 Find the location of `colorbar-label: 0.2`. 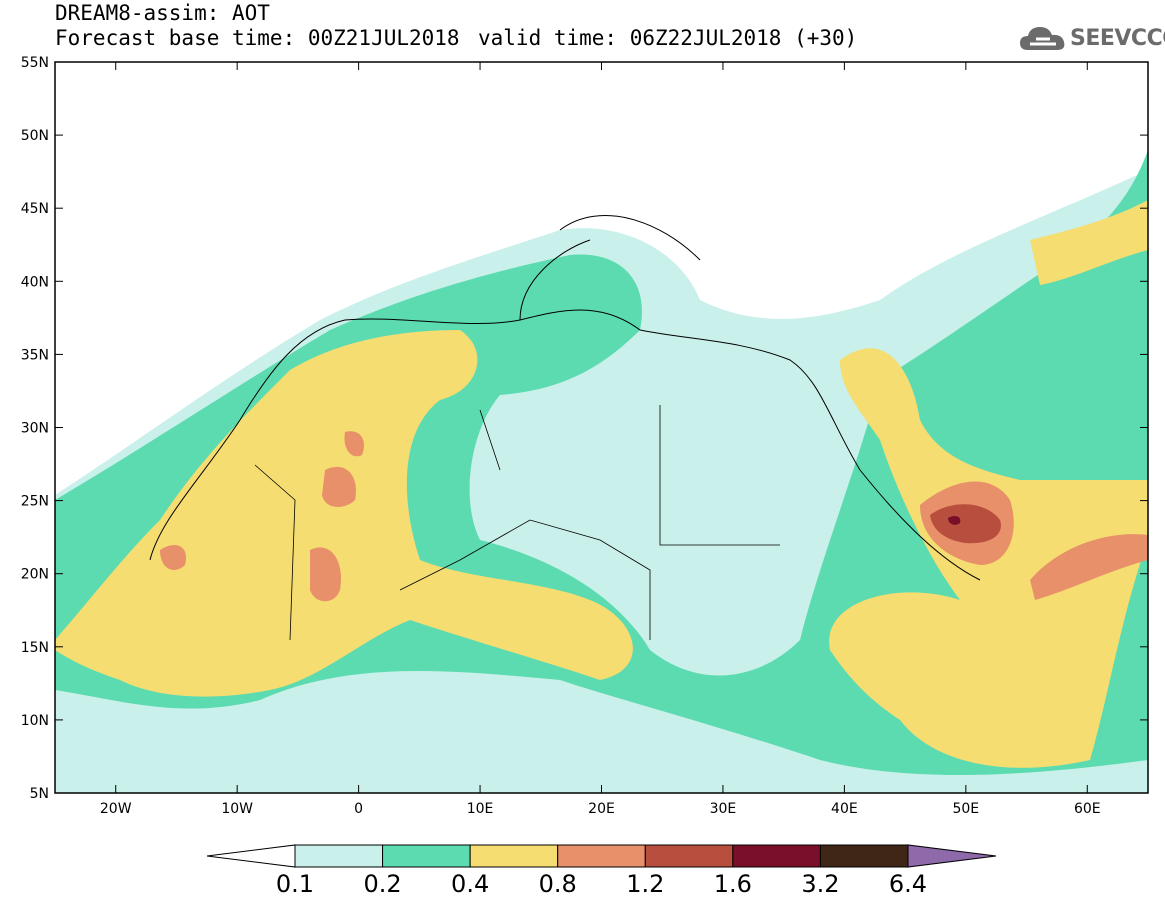

colorbar-label: 0.2 is located at coordinates (382, 884).